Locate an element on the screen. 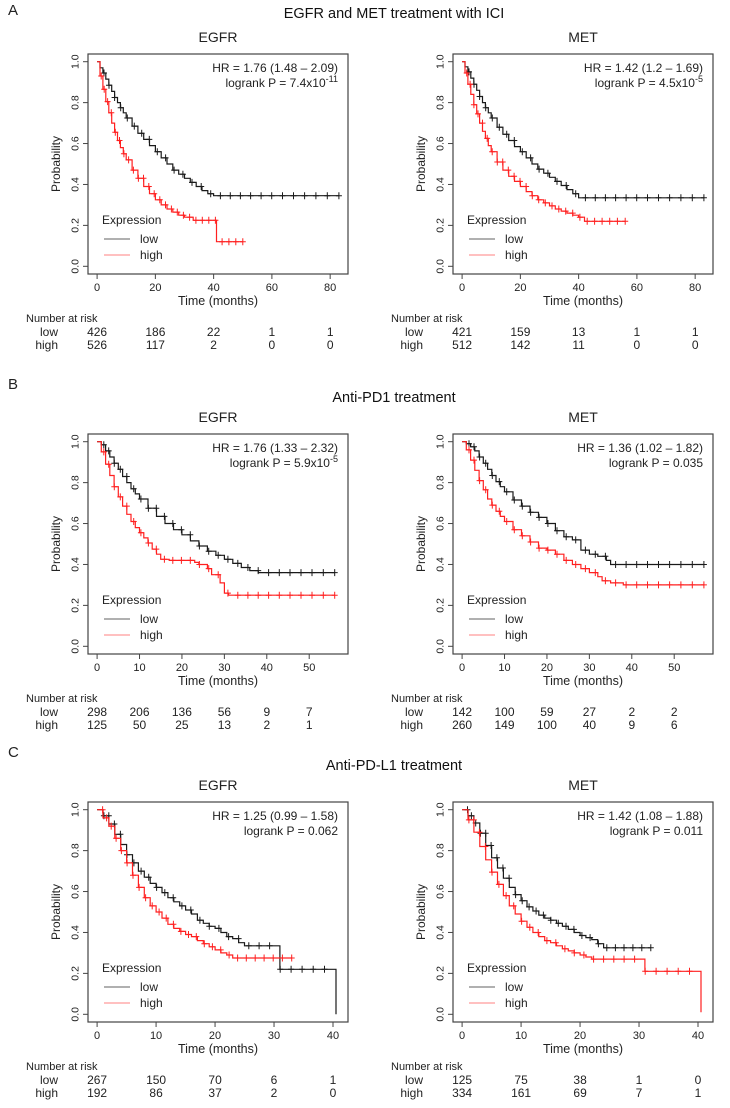  section-letter-A: A is located at coordinates (13, 10).